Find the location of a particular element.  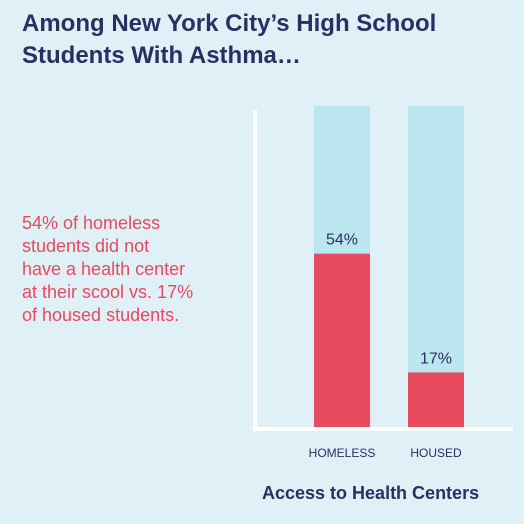

value-label-housed: 17% is located at coordinates (436, 358).